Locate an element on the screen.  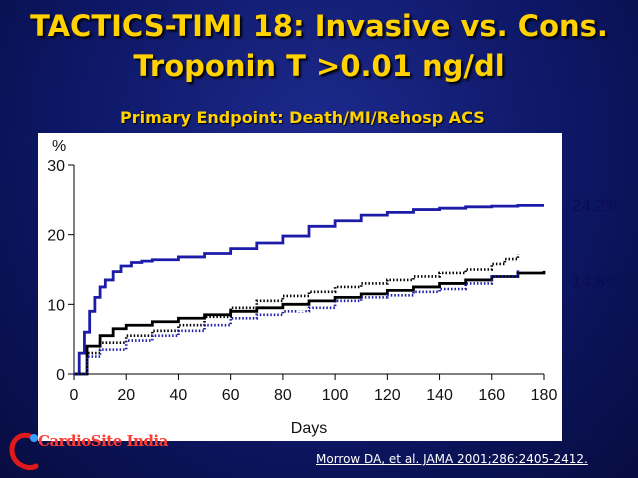
y-tick-label: 0 is located at coordinates (60, 375).